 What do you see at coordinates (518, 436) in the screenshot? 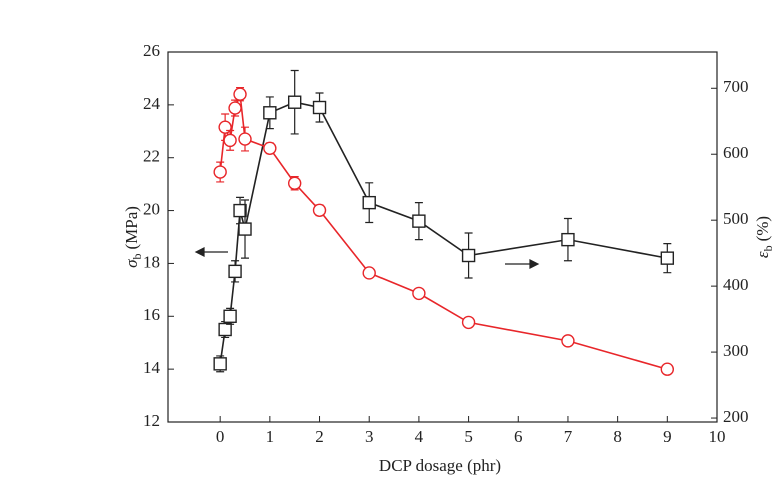
I see `x-tick-label: 6` at bounding box center [518, 436].